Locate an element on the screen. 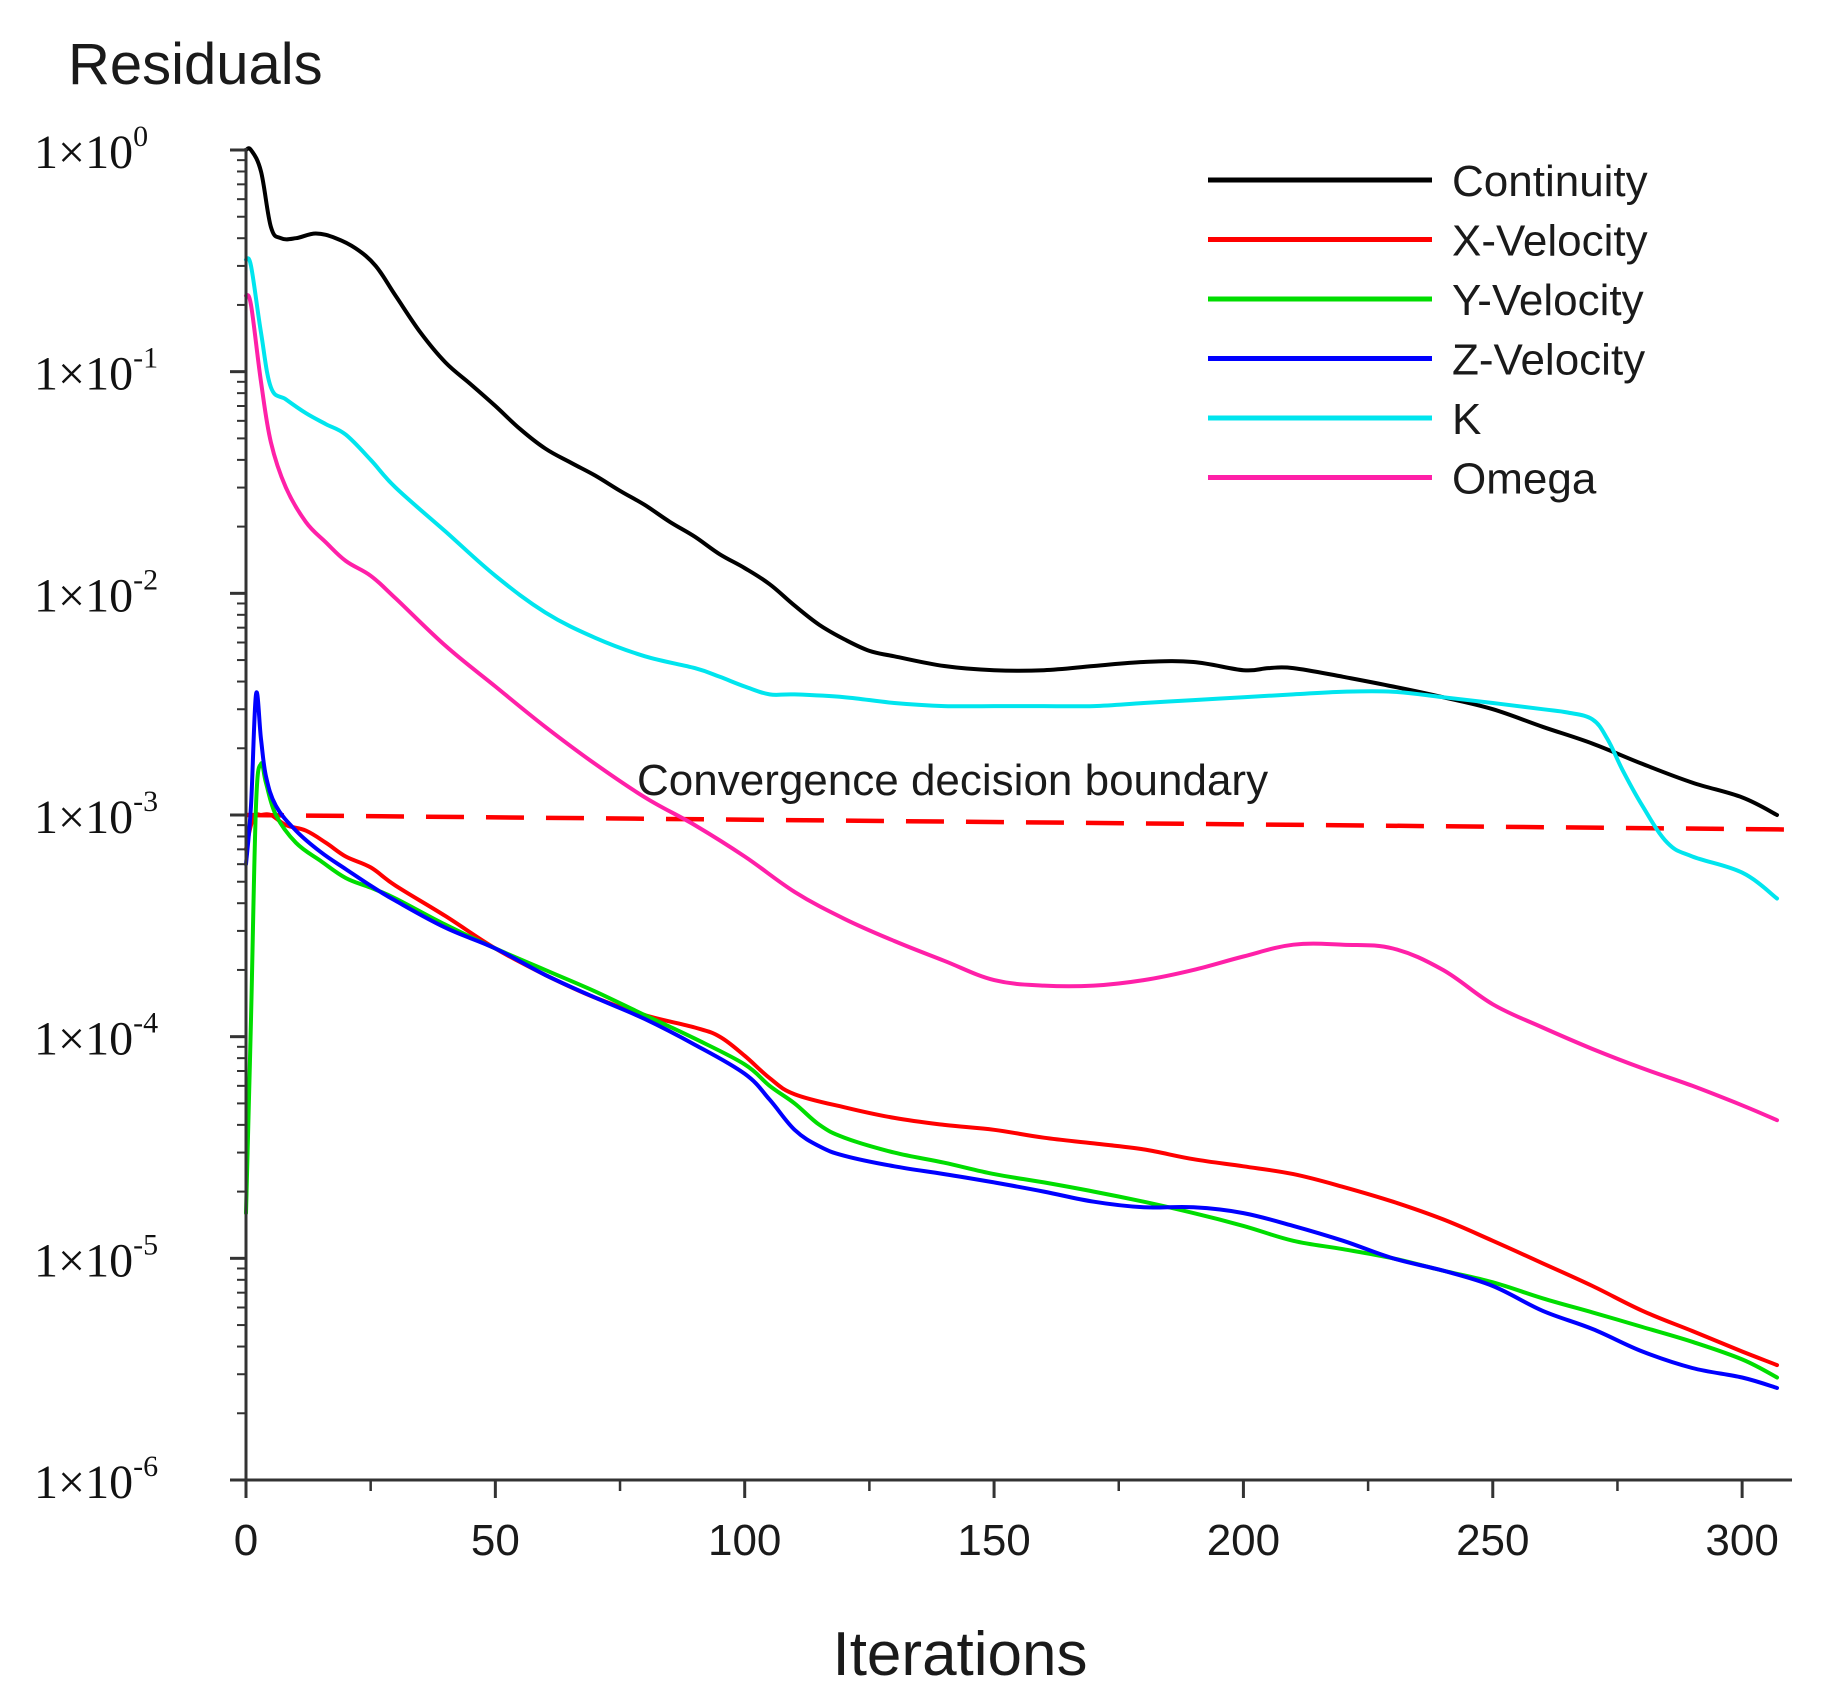 The image size is (1821, 1703). y-tick-exponent: -1 is located at coordinates (145, 358).